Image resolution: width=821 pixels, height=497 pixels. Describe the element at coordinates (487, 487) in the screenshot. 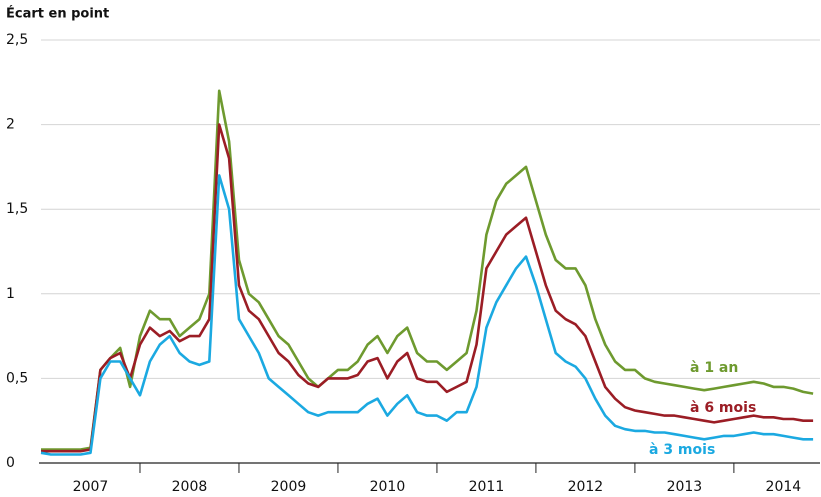

I see `x-tick-label: 2011` at that location.